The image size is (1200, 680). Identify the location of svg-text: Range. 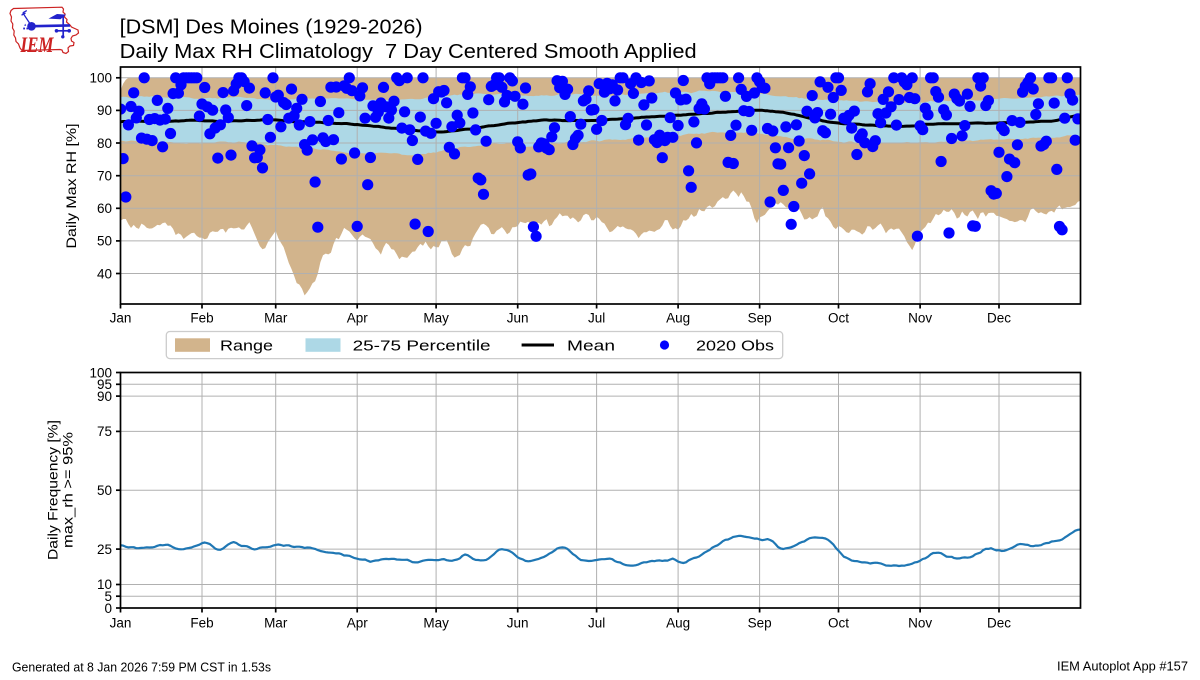
(246, 346).